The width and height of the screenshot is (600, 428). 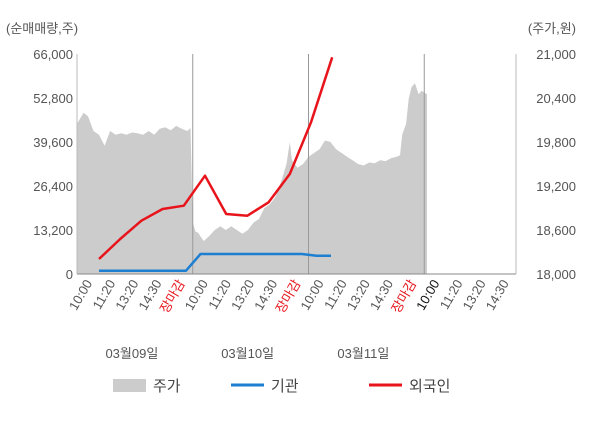 I want to click on y-left-tick-label: 39,600, so click(x=53, y=142).